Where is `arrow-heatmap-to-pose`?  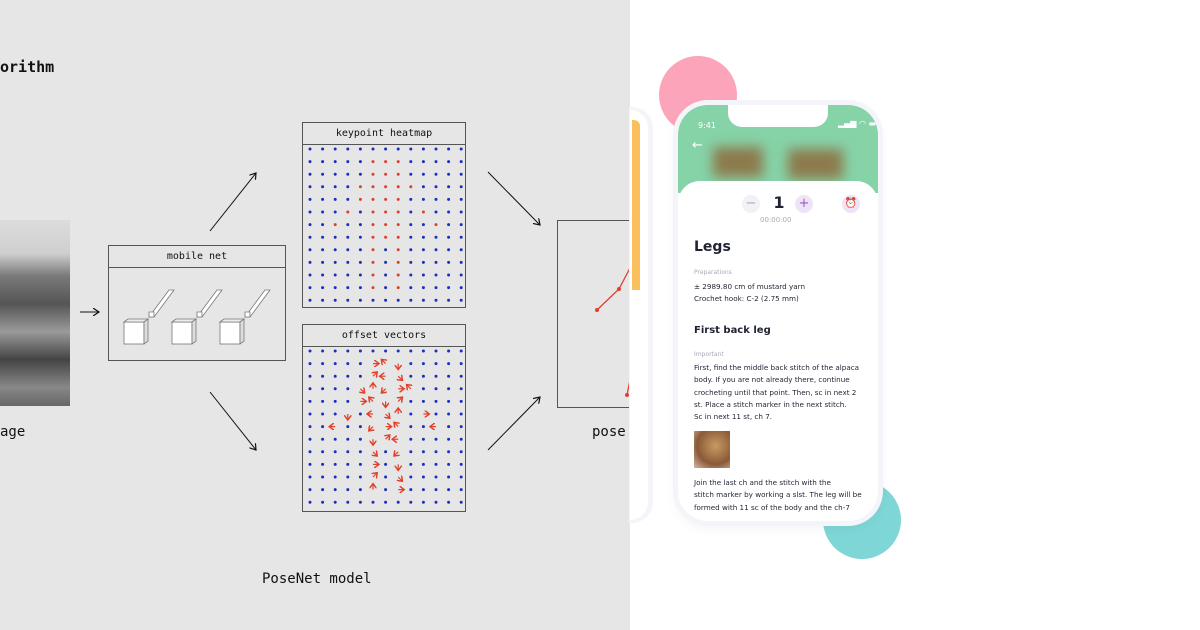 arrow-heatmap-to-pose is located at coordinates (513, 198).